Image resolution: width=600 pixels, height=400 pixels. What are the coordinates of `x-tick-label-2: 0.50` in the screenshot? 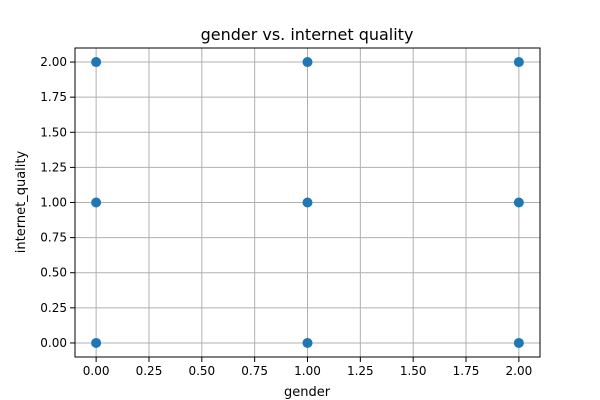 It's located at (201, 371).